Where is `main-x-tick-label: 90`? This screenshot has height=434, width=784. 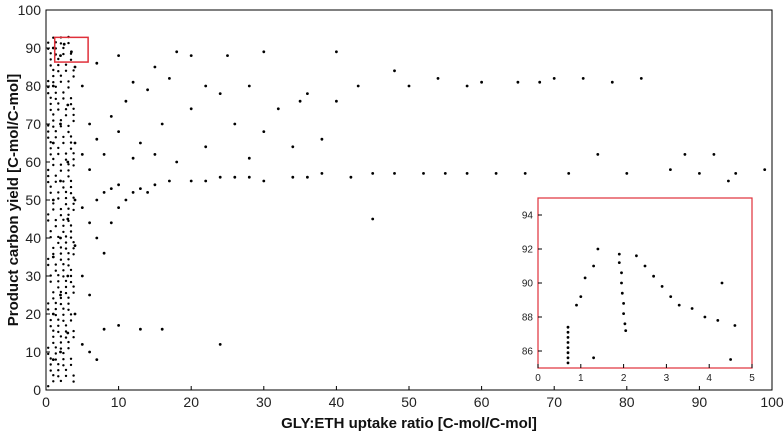 main-x-tick-label: 90 is located at coordinates (700, 402).